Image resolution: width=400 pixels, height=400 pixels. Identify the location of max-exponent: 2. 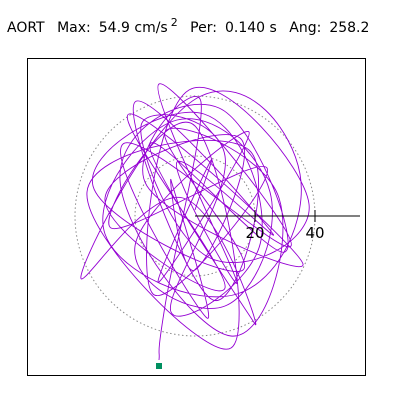
(174, 22).